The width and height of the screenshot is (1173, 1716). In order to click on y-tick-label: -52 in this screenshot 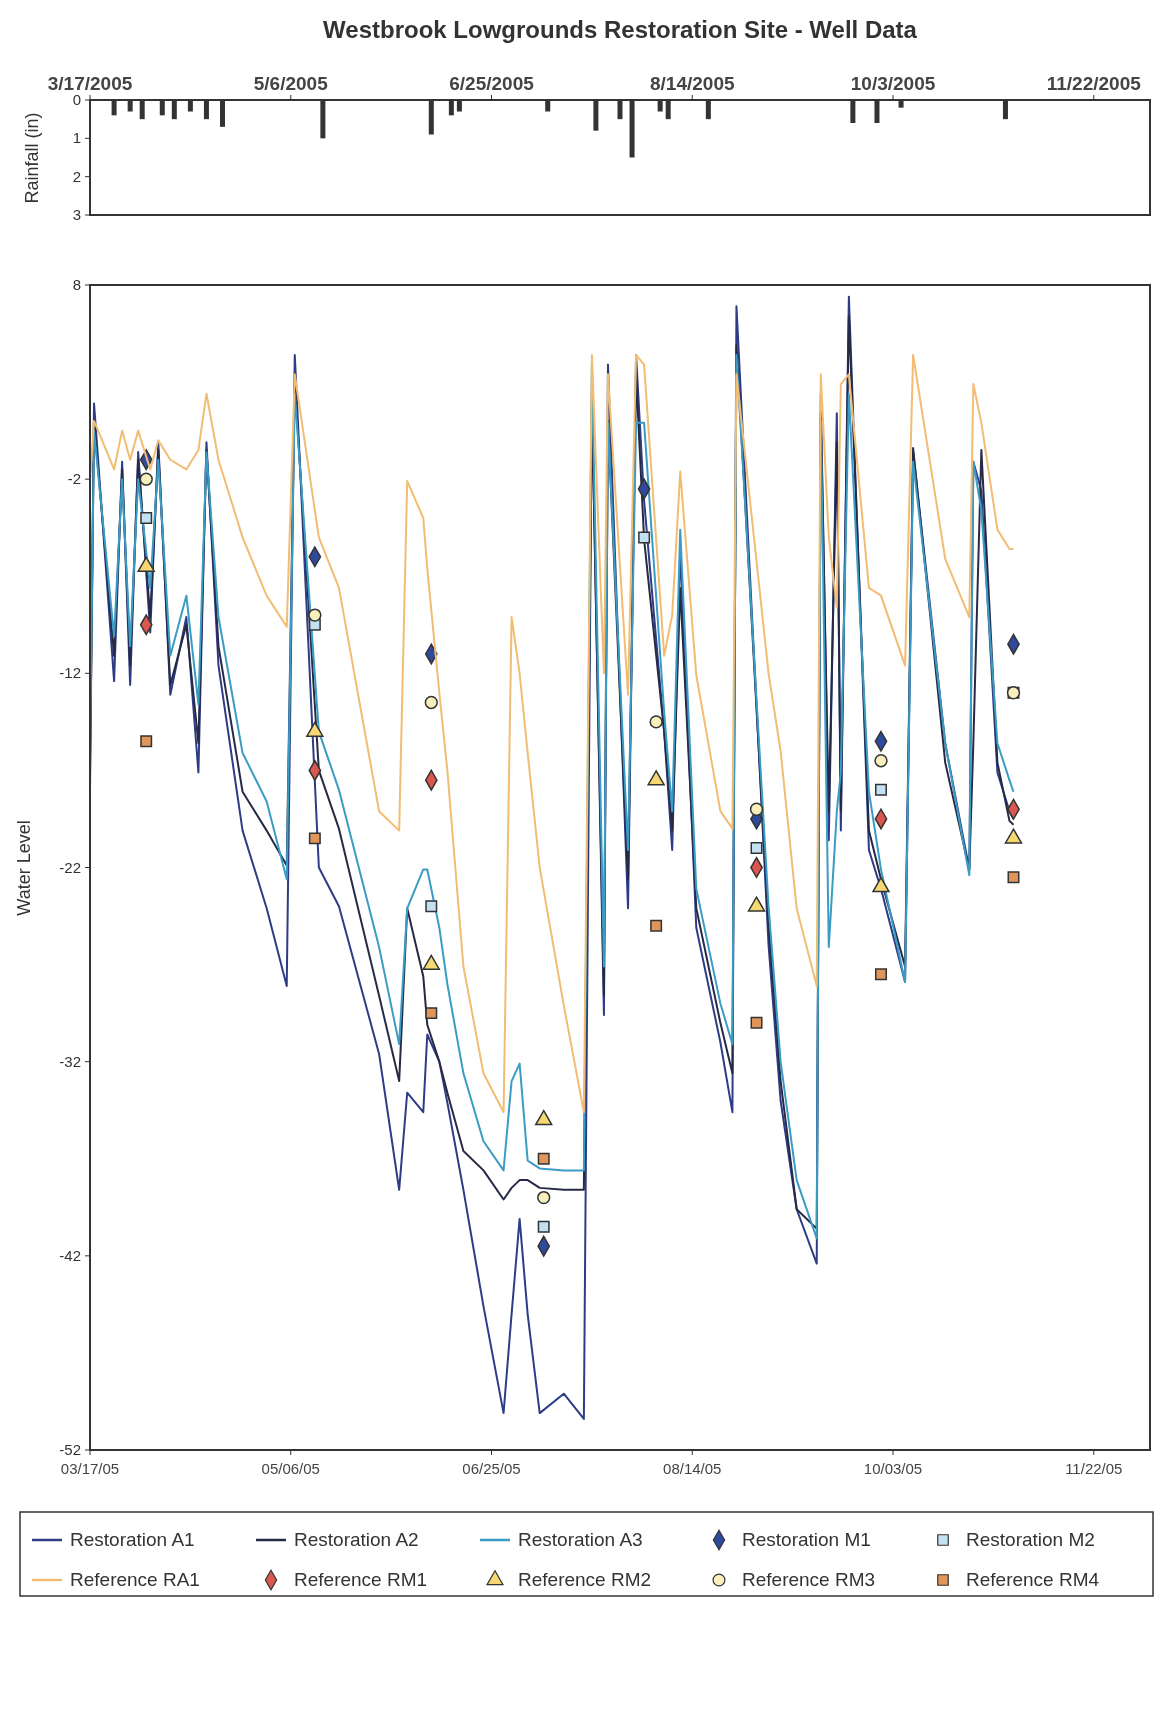, I will do `click(70, 1449)`.